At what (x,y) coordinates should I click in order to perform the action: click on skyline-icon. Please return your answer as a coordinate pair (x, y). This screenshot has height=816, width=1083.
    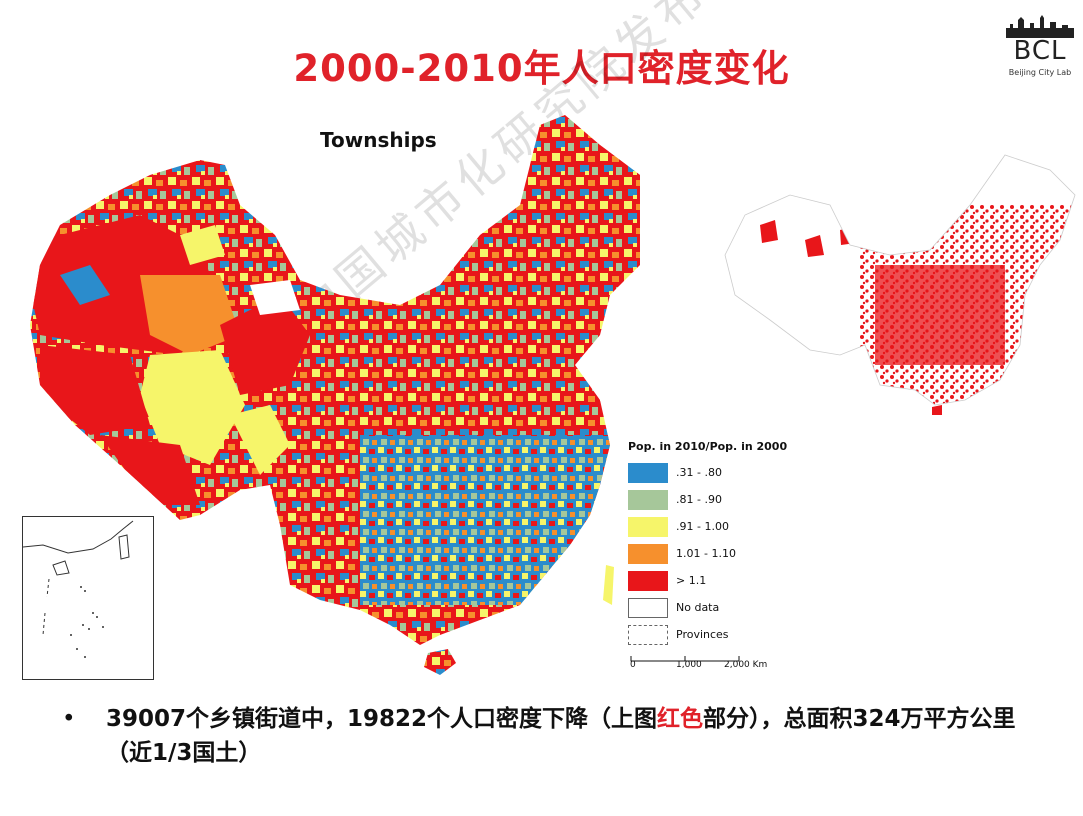
    Looking at the image, I should click on (1040, 26).